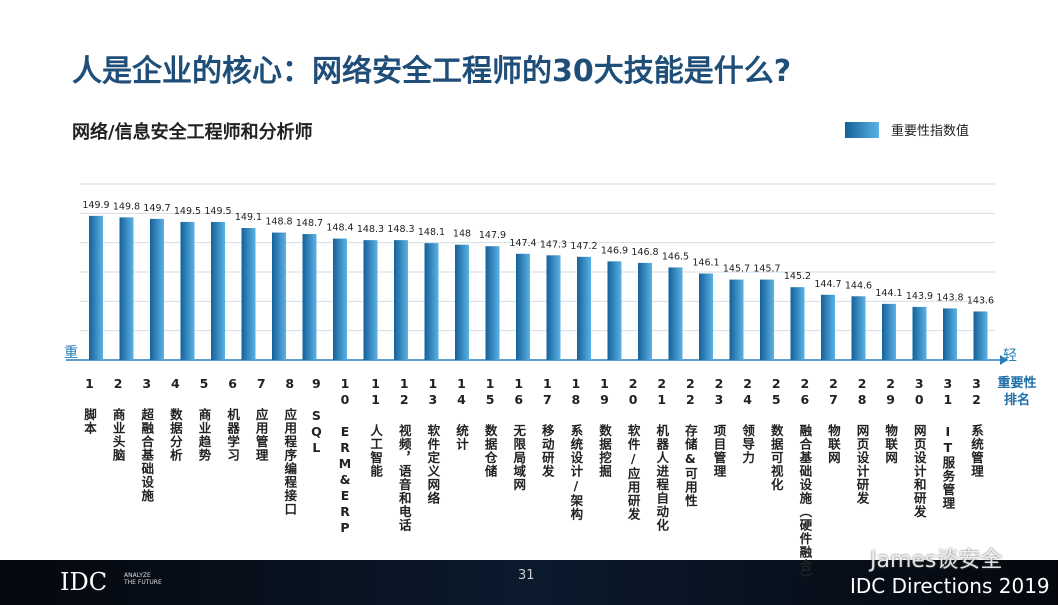  I want to click on value-label: 144.1, so click(888, 293).